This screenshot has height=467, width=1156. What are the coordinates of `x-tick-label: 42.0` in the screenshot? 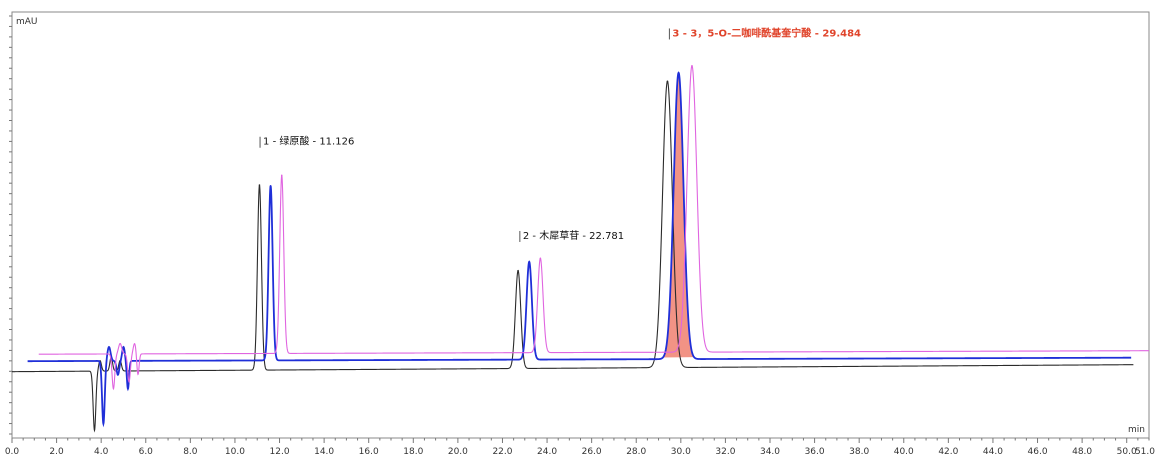 It's located at (948, 452).